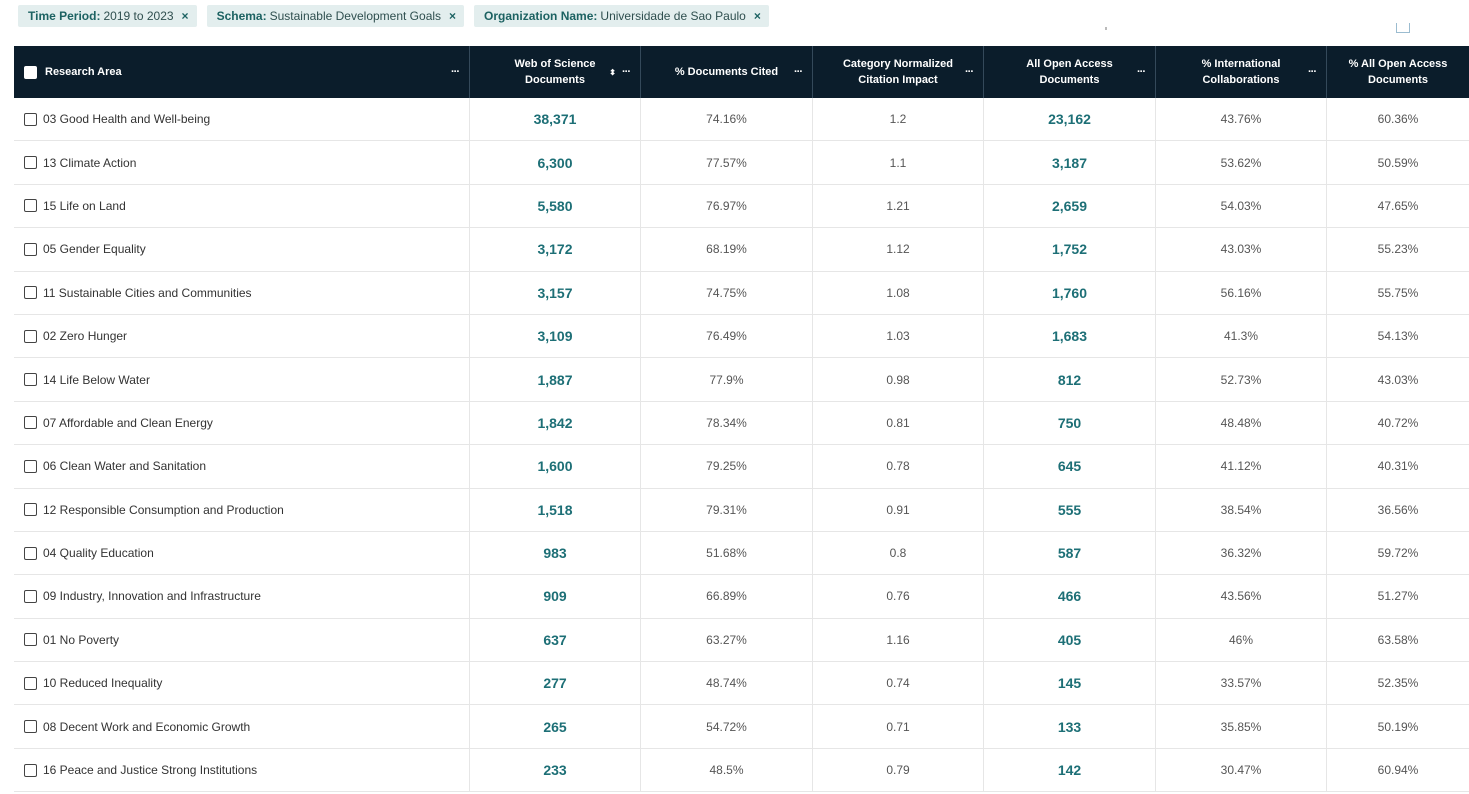 The image size is (1469, 794). I want to click on document-count-link: 466, so click(1070, 596).